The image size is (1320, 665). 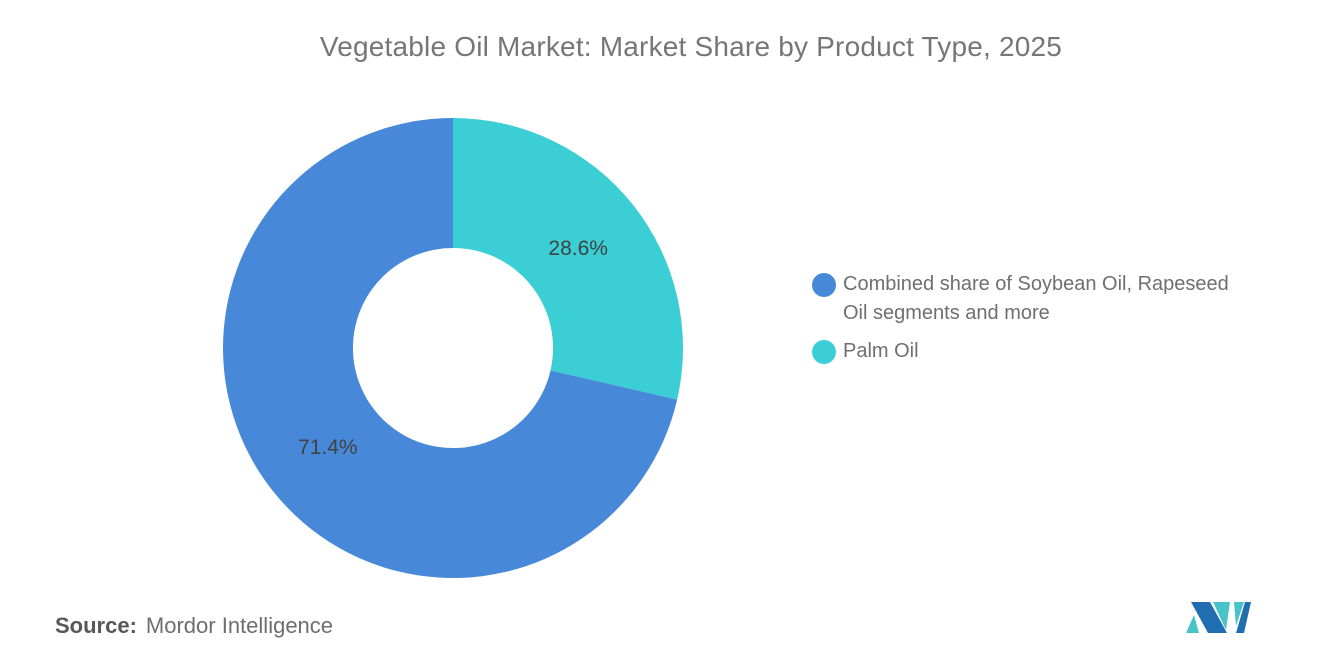 I want to click on legend-label: Palm Oil, so click(x=881, y=351).